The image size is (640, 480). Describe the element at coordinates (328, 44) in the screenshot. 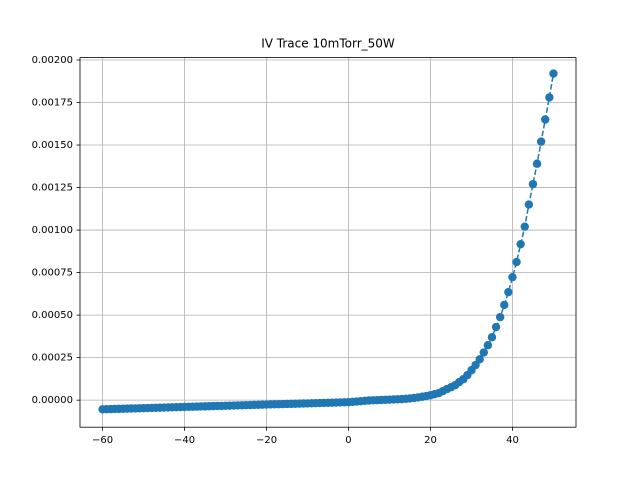

I see `chart-title: IV Trace 10mTorr_50W` at that location.